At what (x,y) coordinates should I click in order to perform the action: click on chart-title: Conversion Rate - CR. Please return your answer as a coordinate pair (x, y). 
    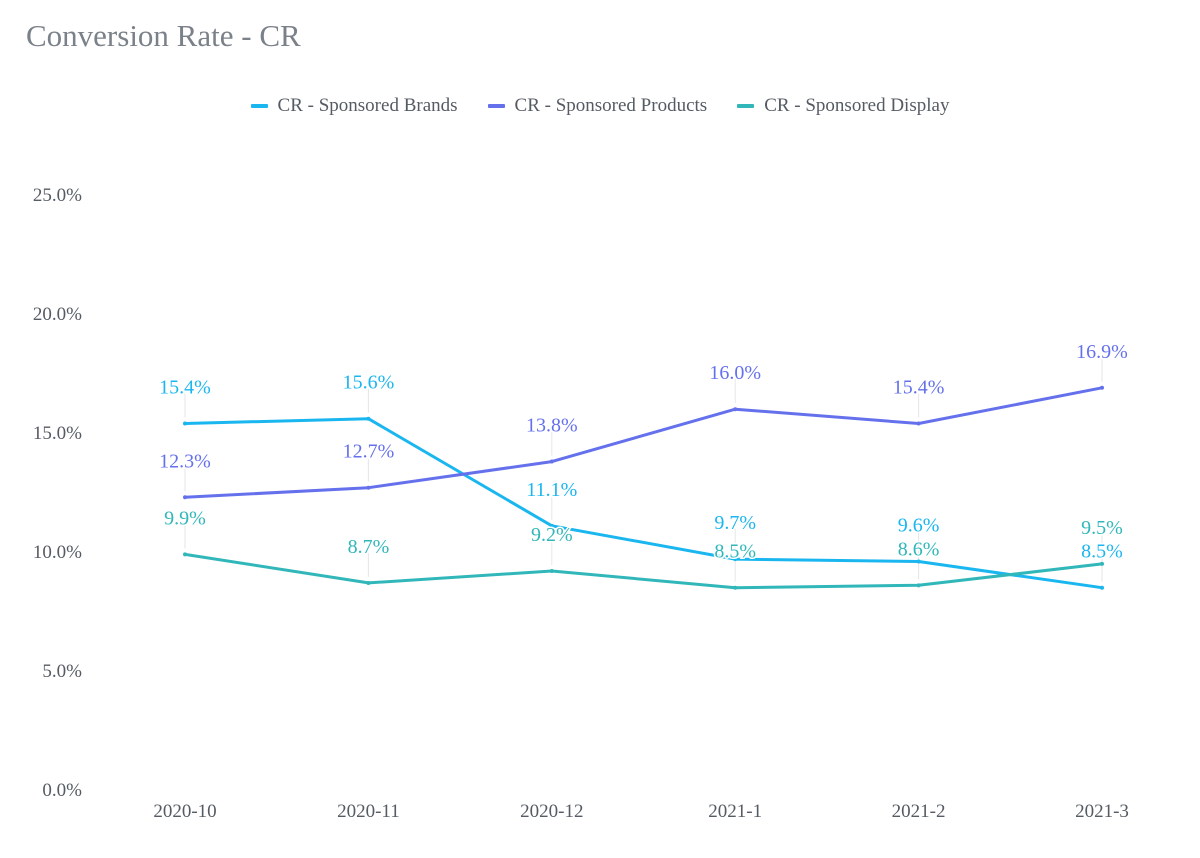
    Looking at the image, I should click on (163, 35).